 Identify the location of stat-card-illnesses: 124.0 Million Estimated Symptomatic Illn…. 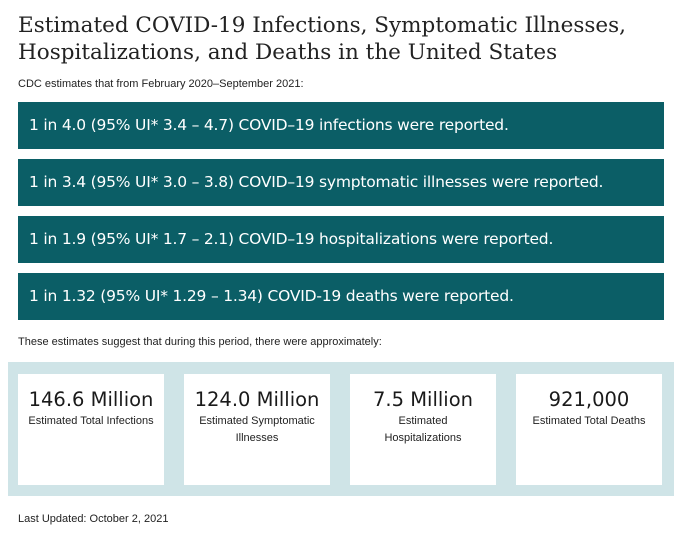
(257, 429).